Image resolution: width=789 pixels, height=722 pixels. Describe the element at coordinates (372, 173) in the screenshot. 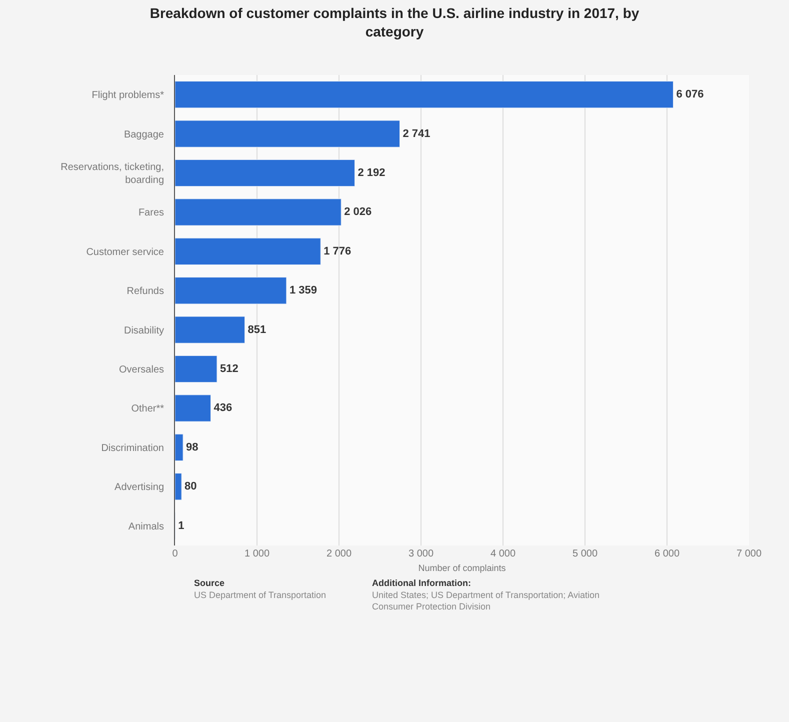

I see `data-label: 2 192` at that location.